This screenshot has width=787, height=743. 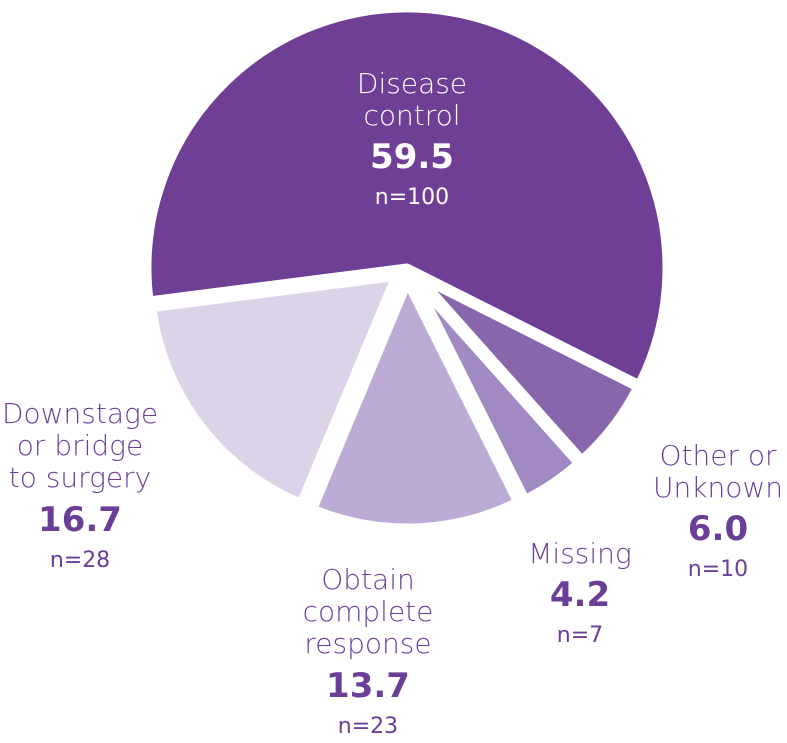 What do you see at coordinates (412, 198) in the screenshot?
I see `count-label: n=100` at bounding box center [412, 198].